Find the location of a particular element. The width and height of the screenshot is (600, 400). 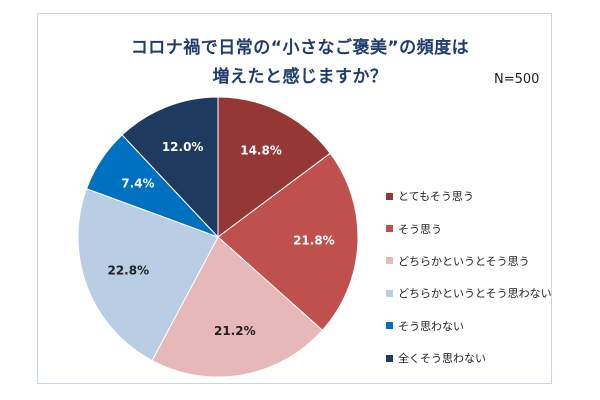

slice-value-label-3: 22.8% is located at coordinates (128, 271).